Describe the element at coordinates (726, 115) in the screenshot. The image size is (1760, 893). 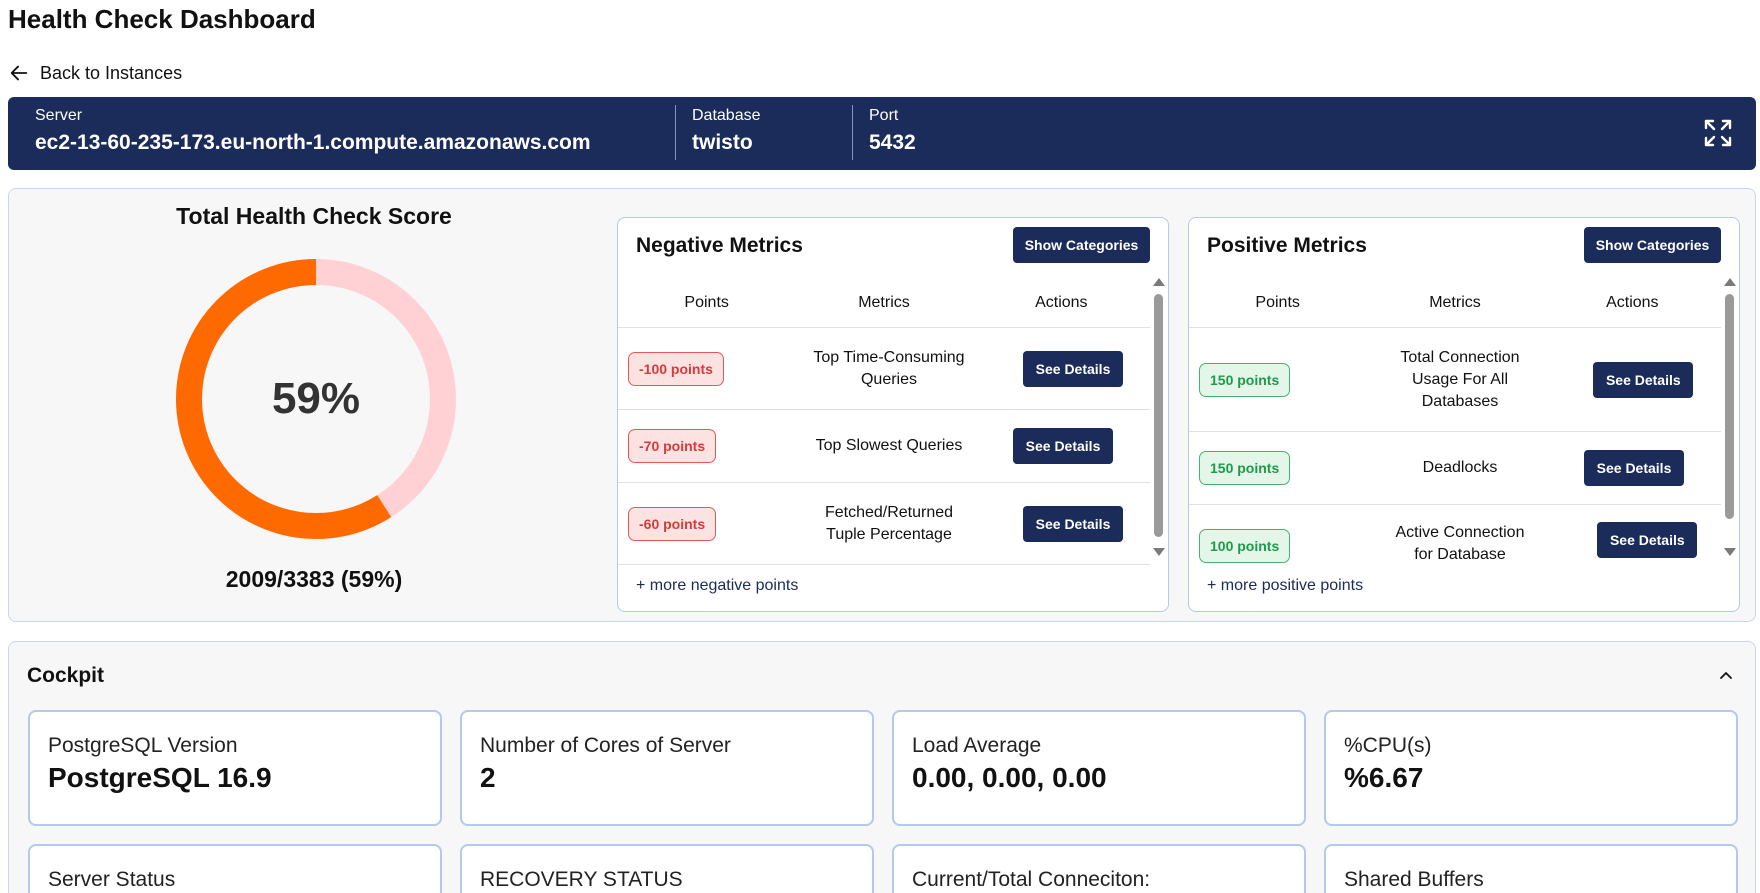
I see `database-label: Database` at that location.